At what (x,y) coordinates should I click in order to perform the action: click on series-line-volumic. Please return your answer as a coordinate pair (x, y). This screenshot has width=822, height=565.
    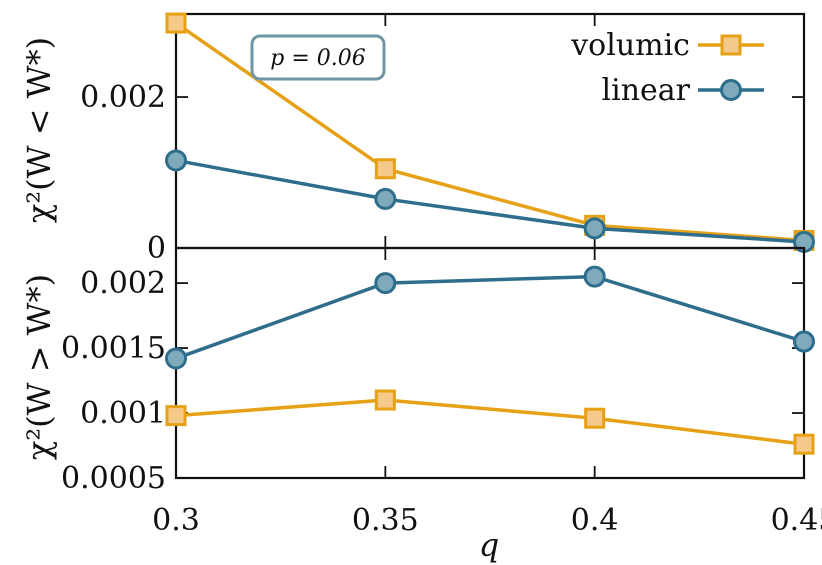
    Looking at the image, I should click on (490, 422).